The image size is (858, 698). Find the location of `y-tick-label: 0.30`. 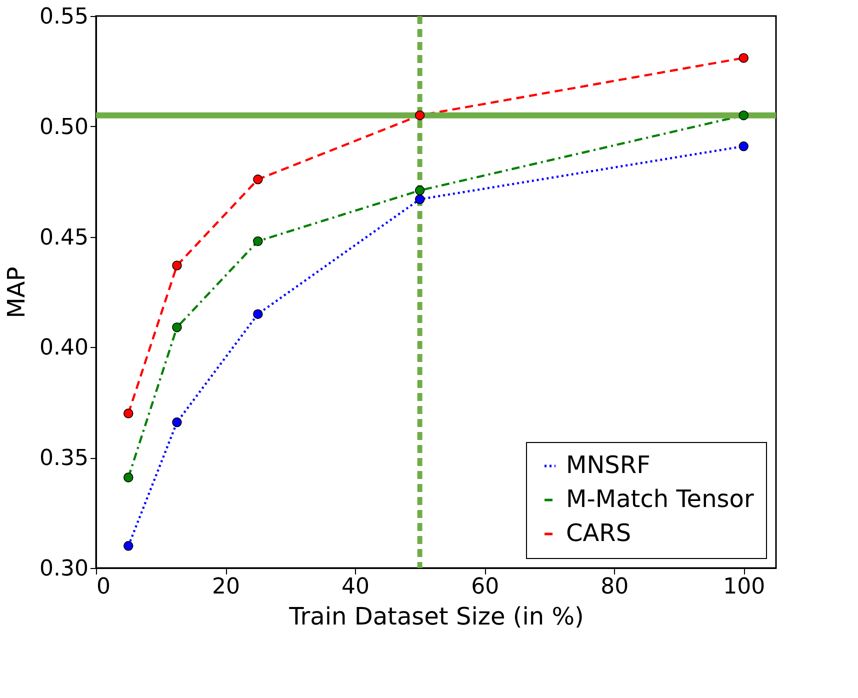

y-tick-label: 0.30 is located at coordinates (64, 569).